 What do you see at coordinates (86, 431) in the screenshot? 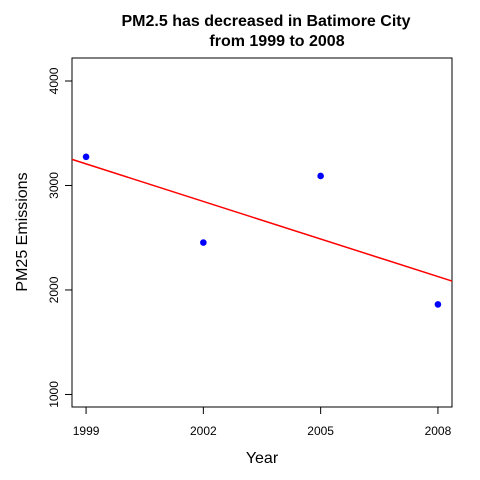
I see `x-tick-label-1999: 1999` at bounding box center [86, 431].